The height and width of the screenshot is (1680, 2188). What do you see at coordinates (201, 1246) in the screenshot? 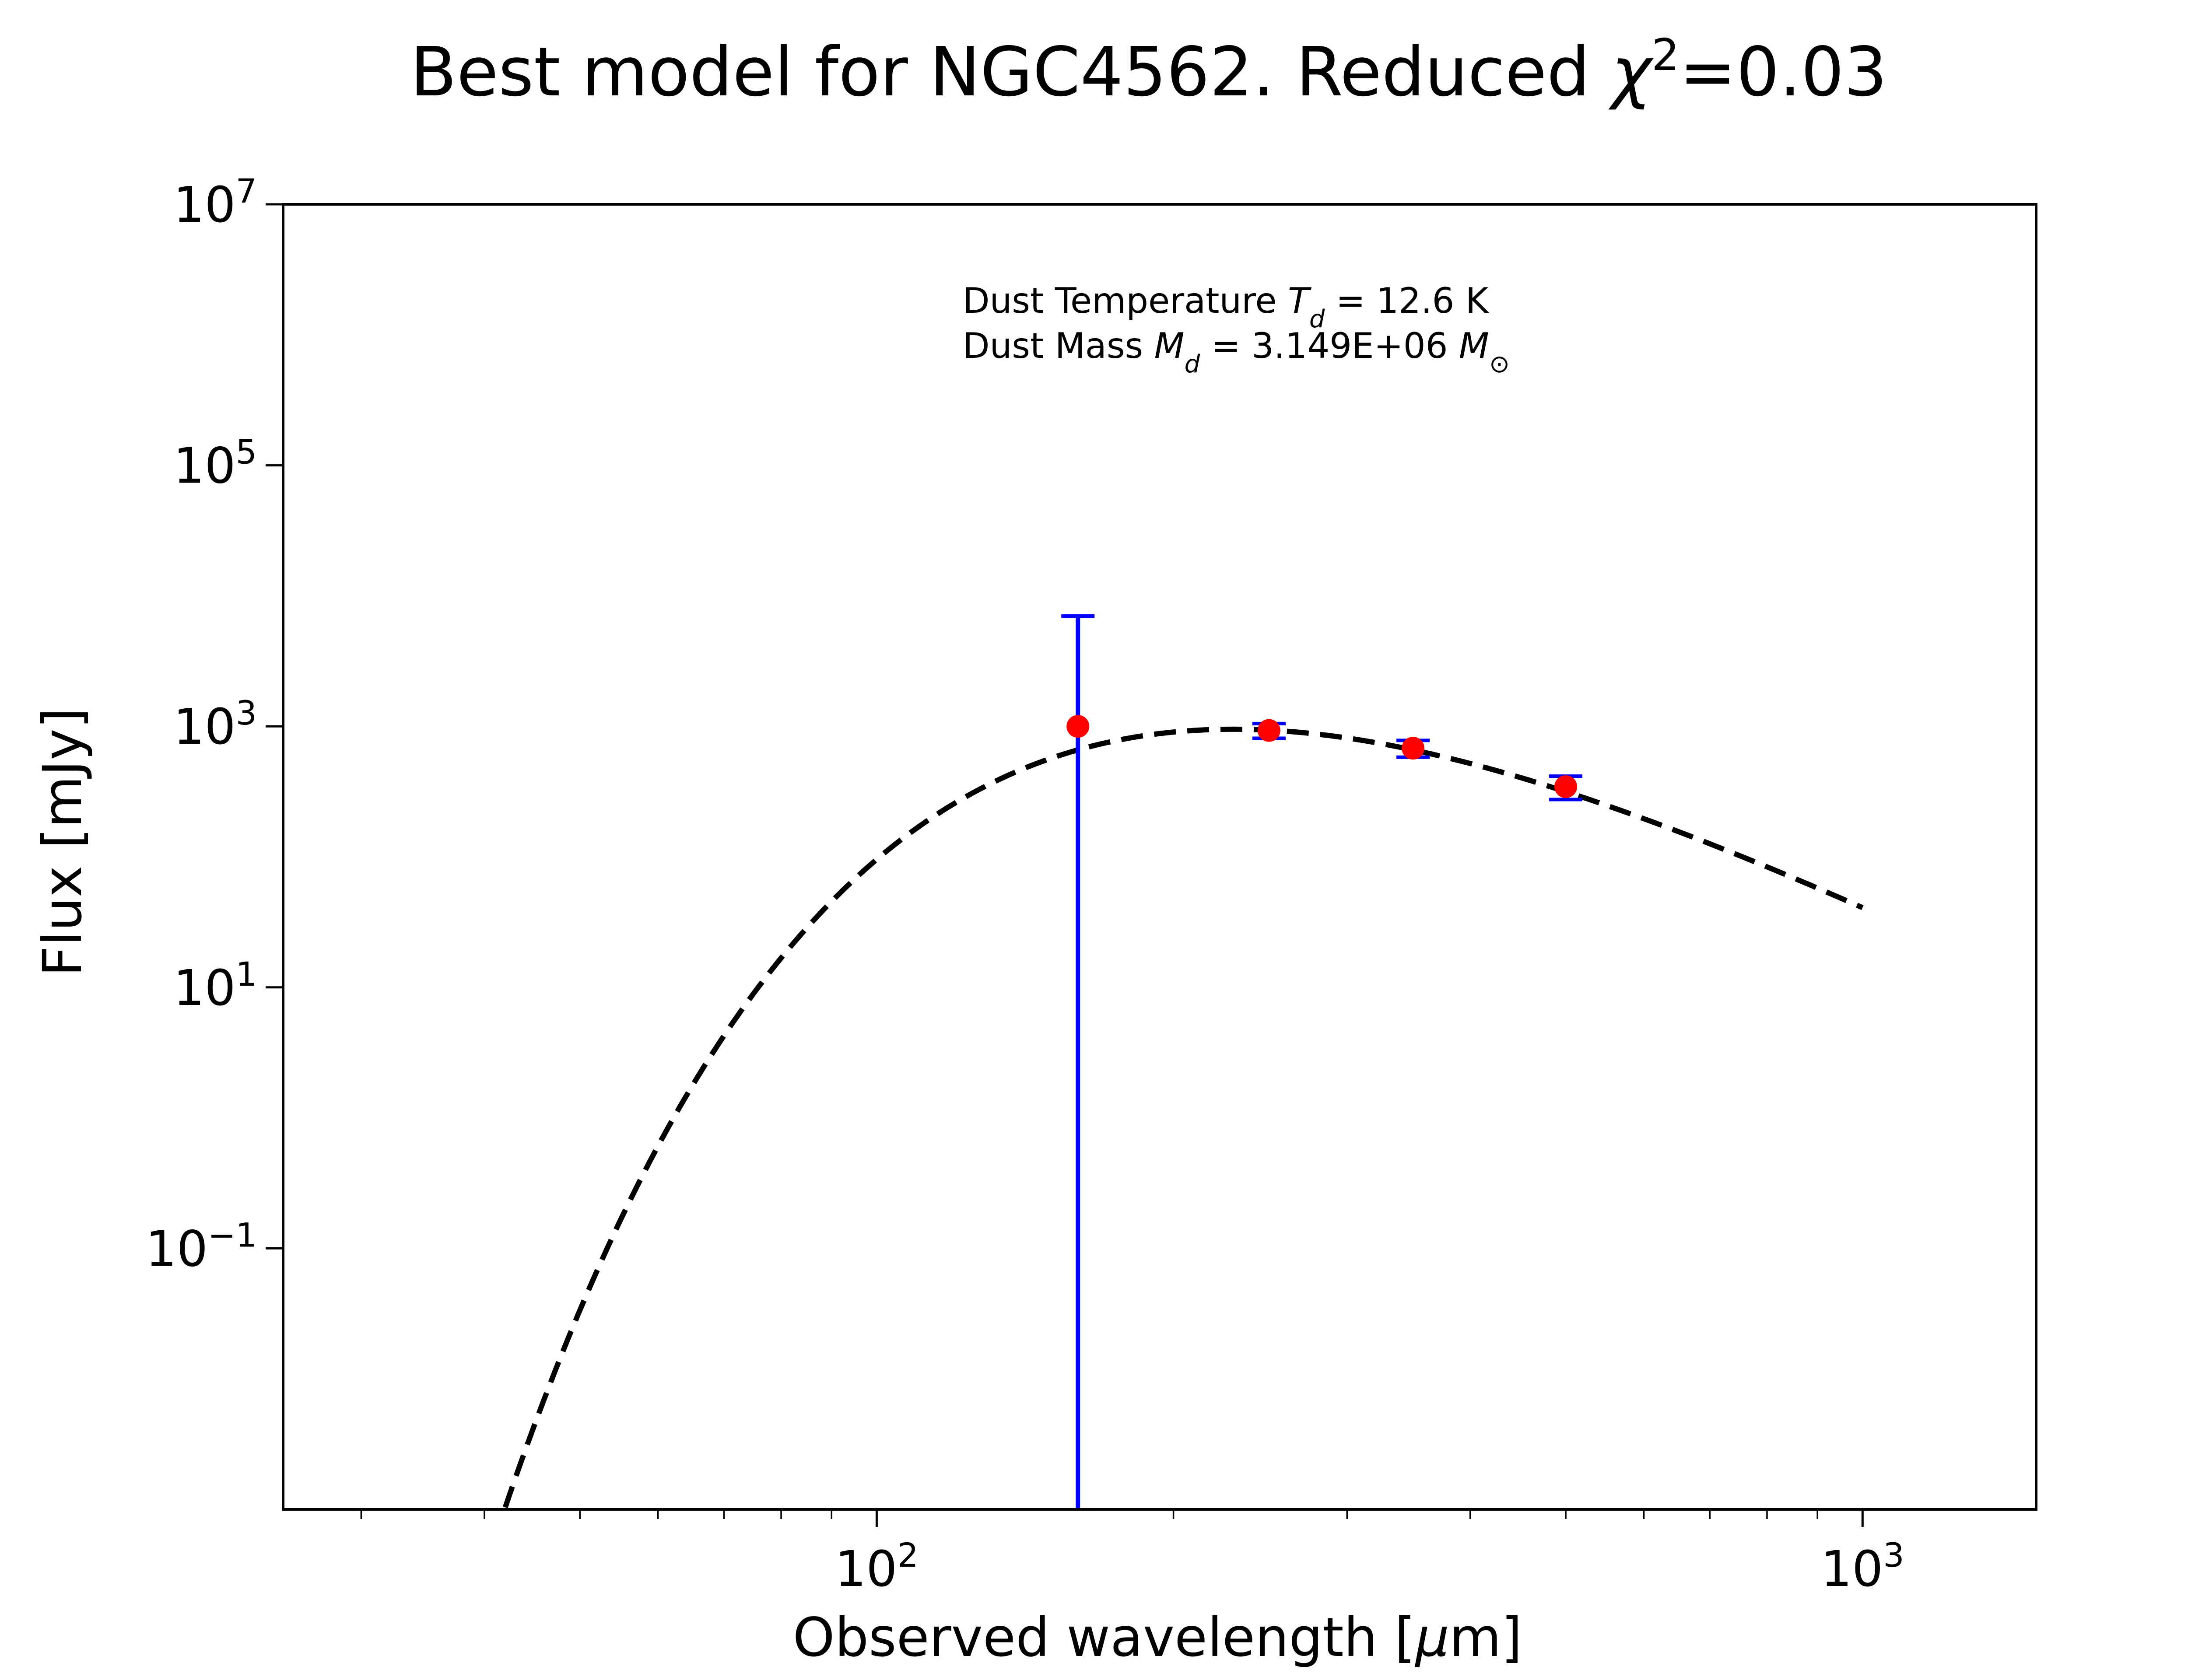
I see `y-tick-label-1: 10⁻¹` at bounding box center [201, 1246].